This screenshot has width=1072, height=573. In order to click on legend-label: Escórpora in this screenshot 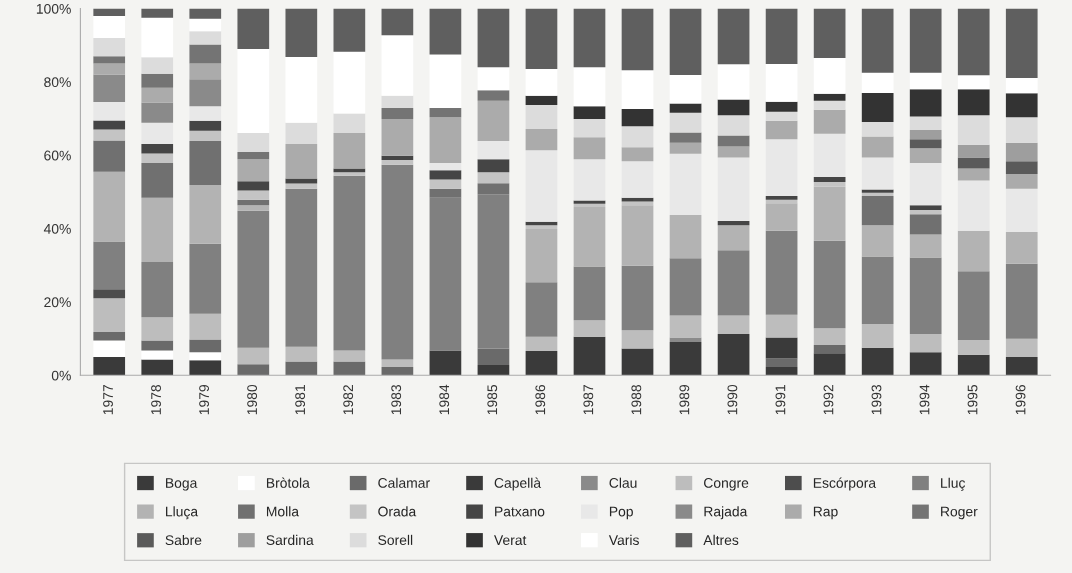, I will do `click(845, 484)`.